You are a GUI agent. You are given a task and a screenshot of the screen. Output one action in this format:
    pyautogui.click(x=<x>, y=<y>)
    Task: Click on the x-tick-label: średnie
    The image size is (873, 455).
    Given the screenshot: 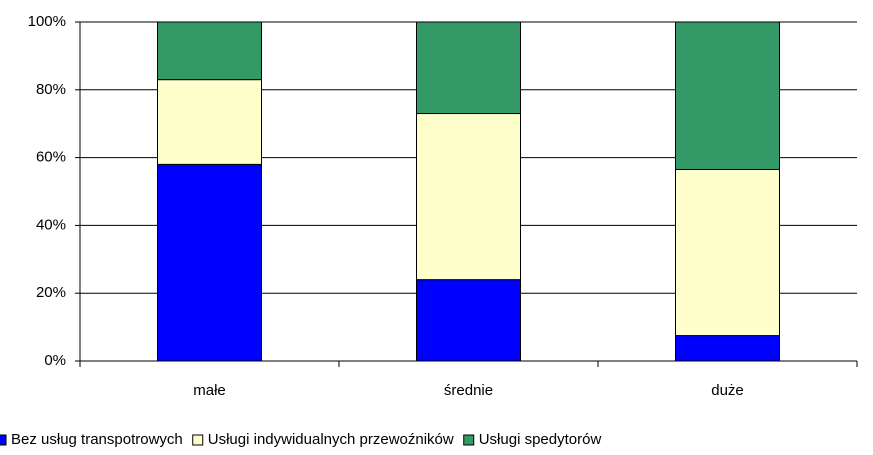 What is the action you would take?
    pyautogui.click(x=468, y=390)
    